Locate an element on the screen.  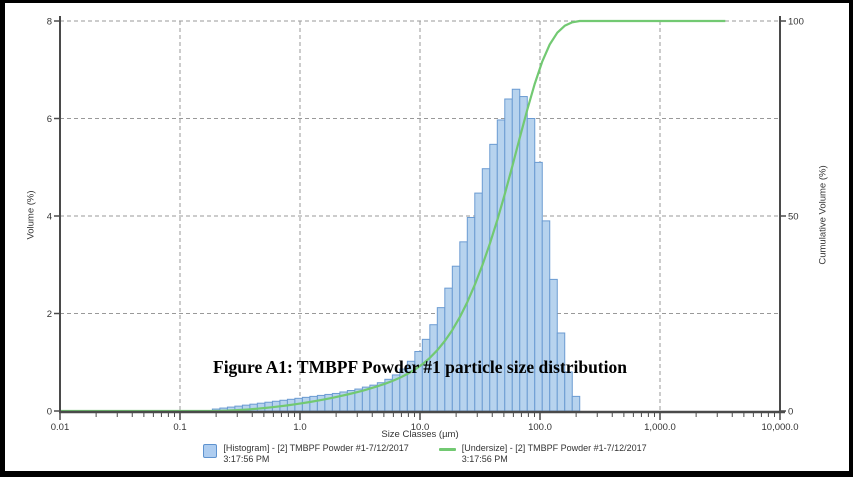
svg-text: 10,000.0 is located at coordinates (780, 427).